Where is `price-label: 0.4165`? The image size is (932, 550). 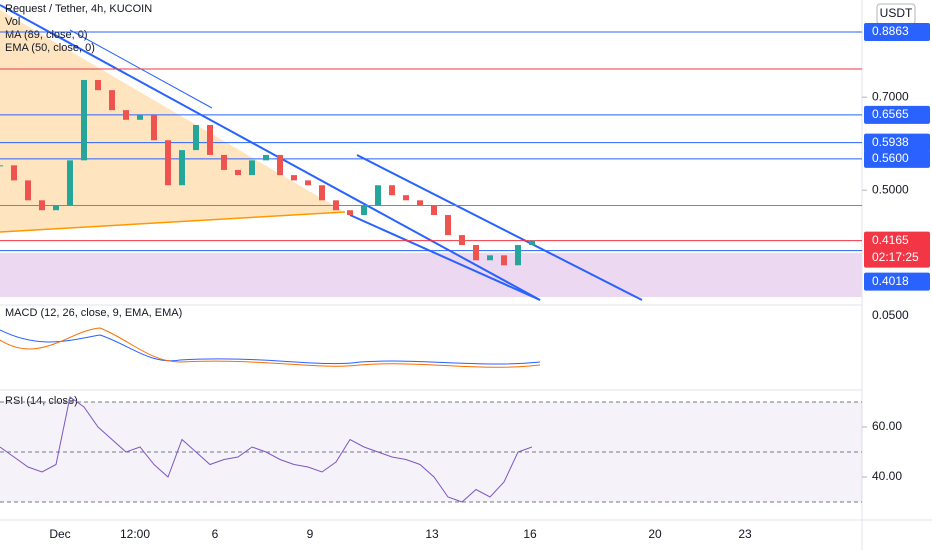
price-label: 0.4165 is located at coordinates (890, 240).